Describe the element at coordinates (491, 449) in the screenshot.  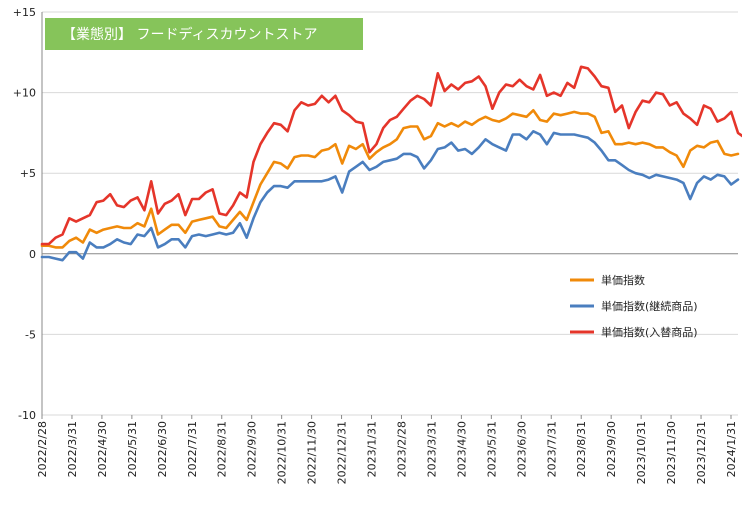
I see `x-tick-label: 2023/5/31` at that location.